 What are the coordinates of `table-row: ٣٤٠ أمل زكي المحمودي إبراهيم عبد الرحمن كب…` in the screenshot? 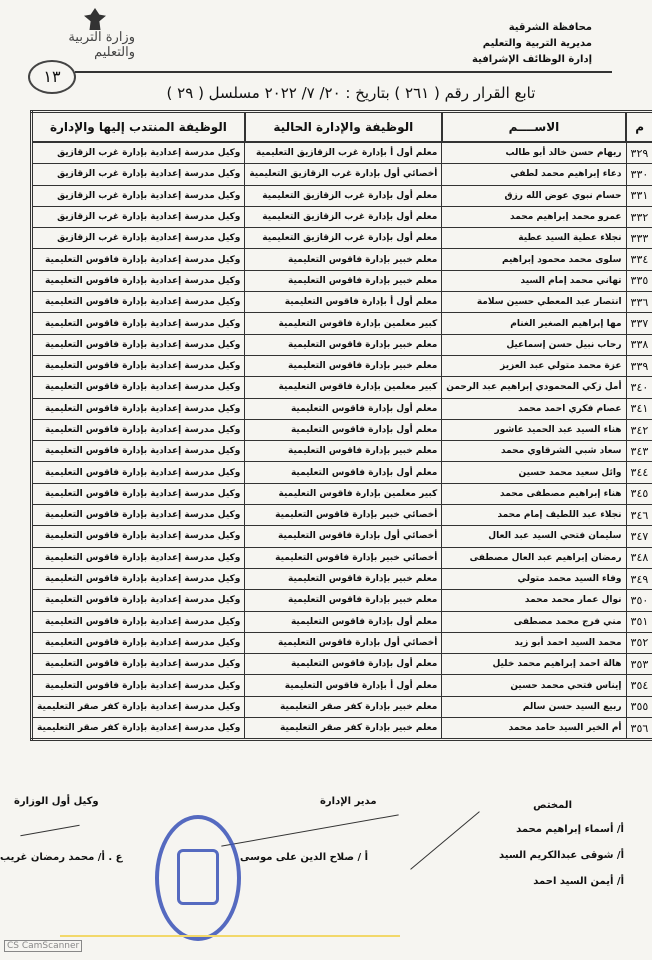 It's located at (341, 387).